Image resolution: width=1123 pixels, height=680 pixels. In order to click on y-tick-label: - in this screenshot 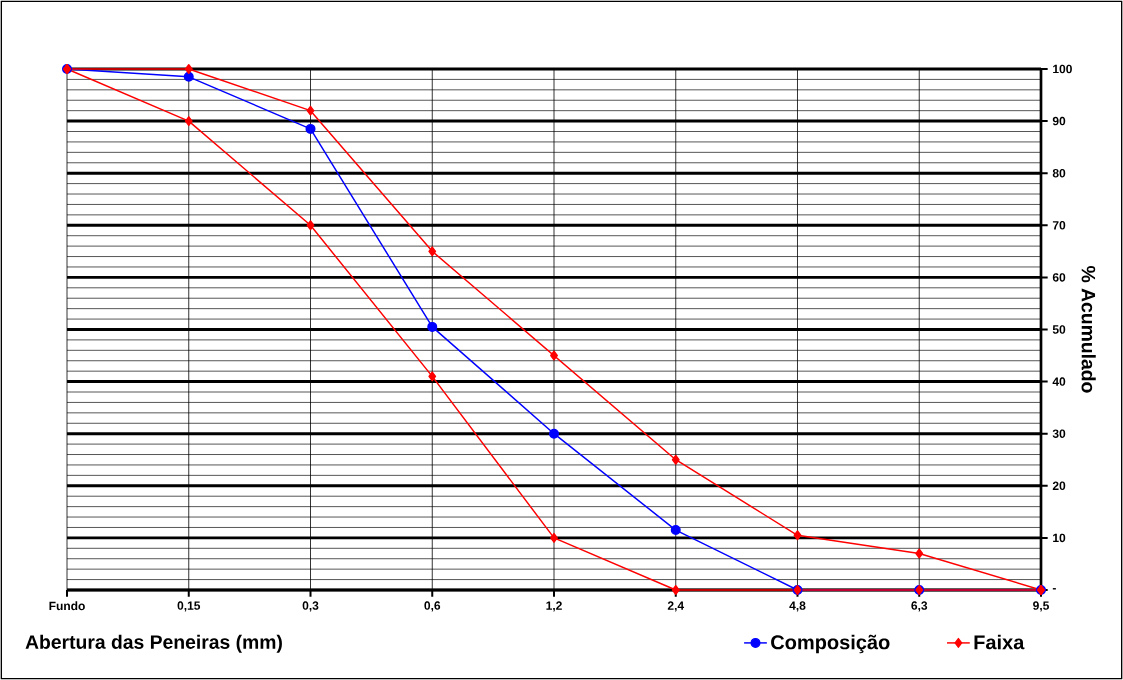, I will do `click(1054, 589)`.